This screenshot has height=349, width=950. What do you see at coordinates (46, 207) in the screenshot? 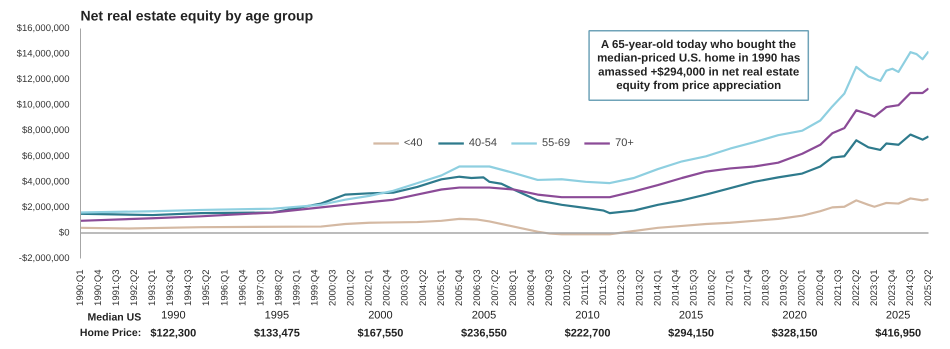
I see `y-tick-label: $2,000,000` at bounding box center [46, 207].